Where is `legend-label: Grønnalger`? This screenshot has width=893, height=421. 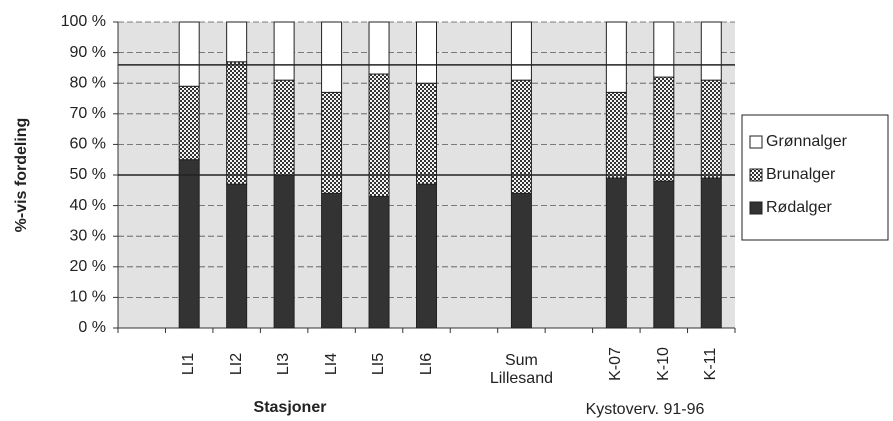
legend-label: Grønnalger is located at coordinates (807, 141).